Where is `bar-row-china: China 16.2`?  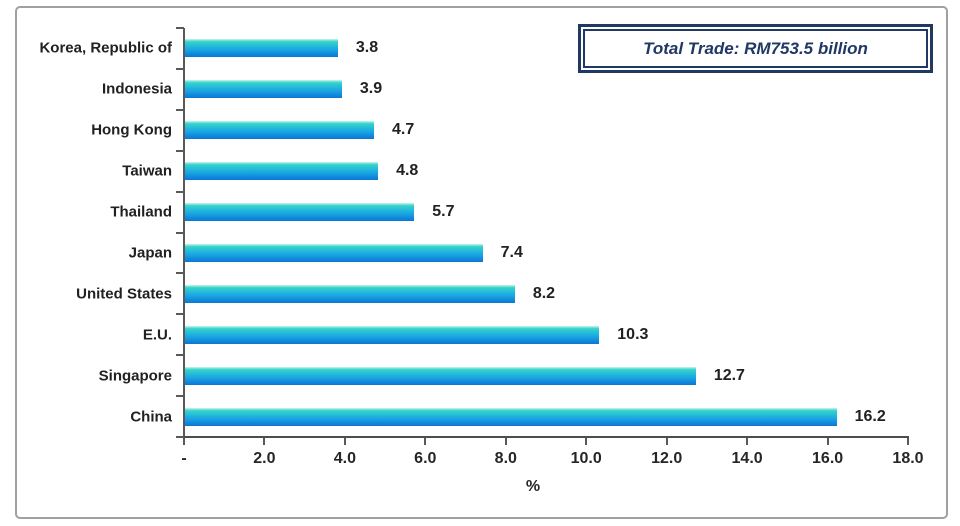
bar-row-china: China 16.2 is located at coordinates (480, 416).